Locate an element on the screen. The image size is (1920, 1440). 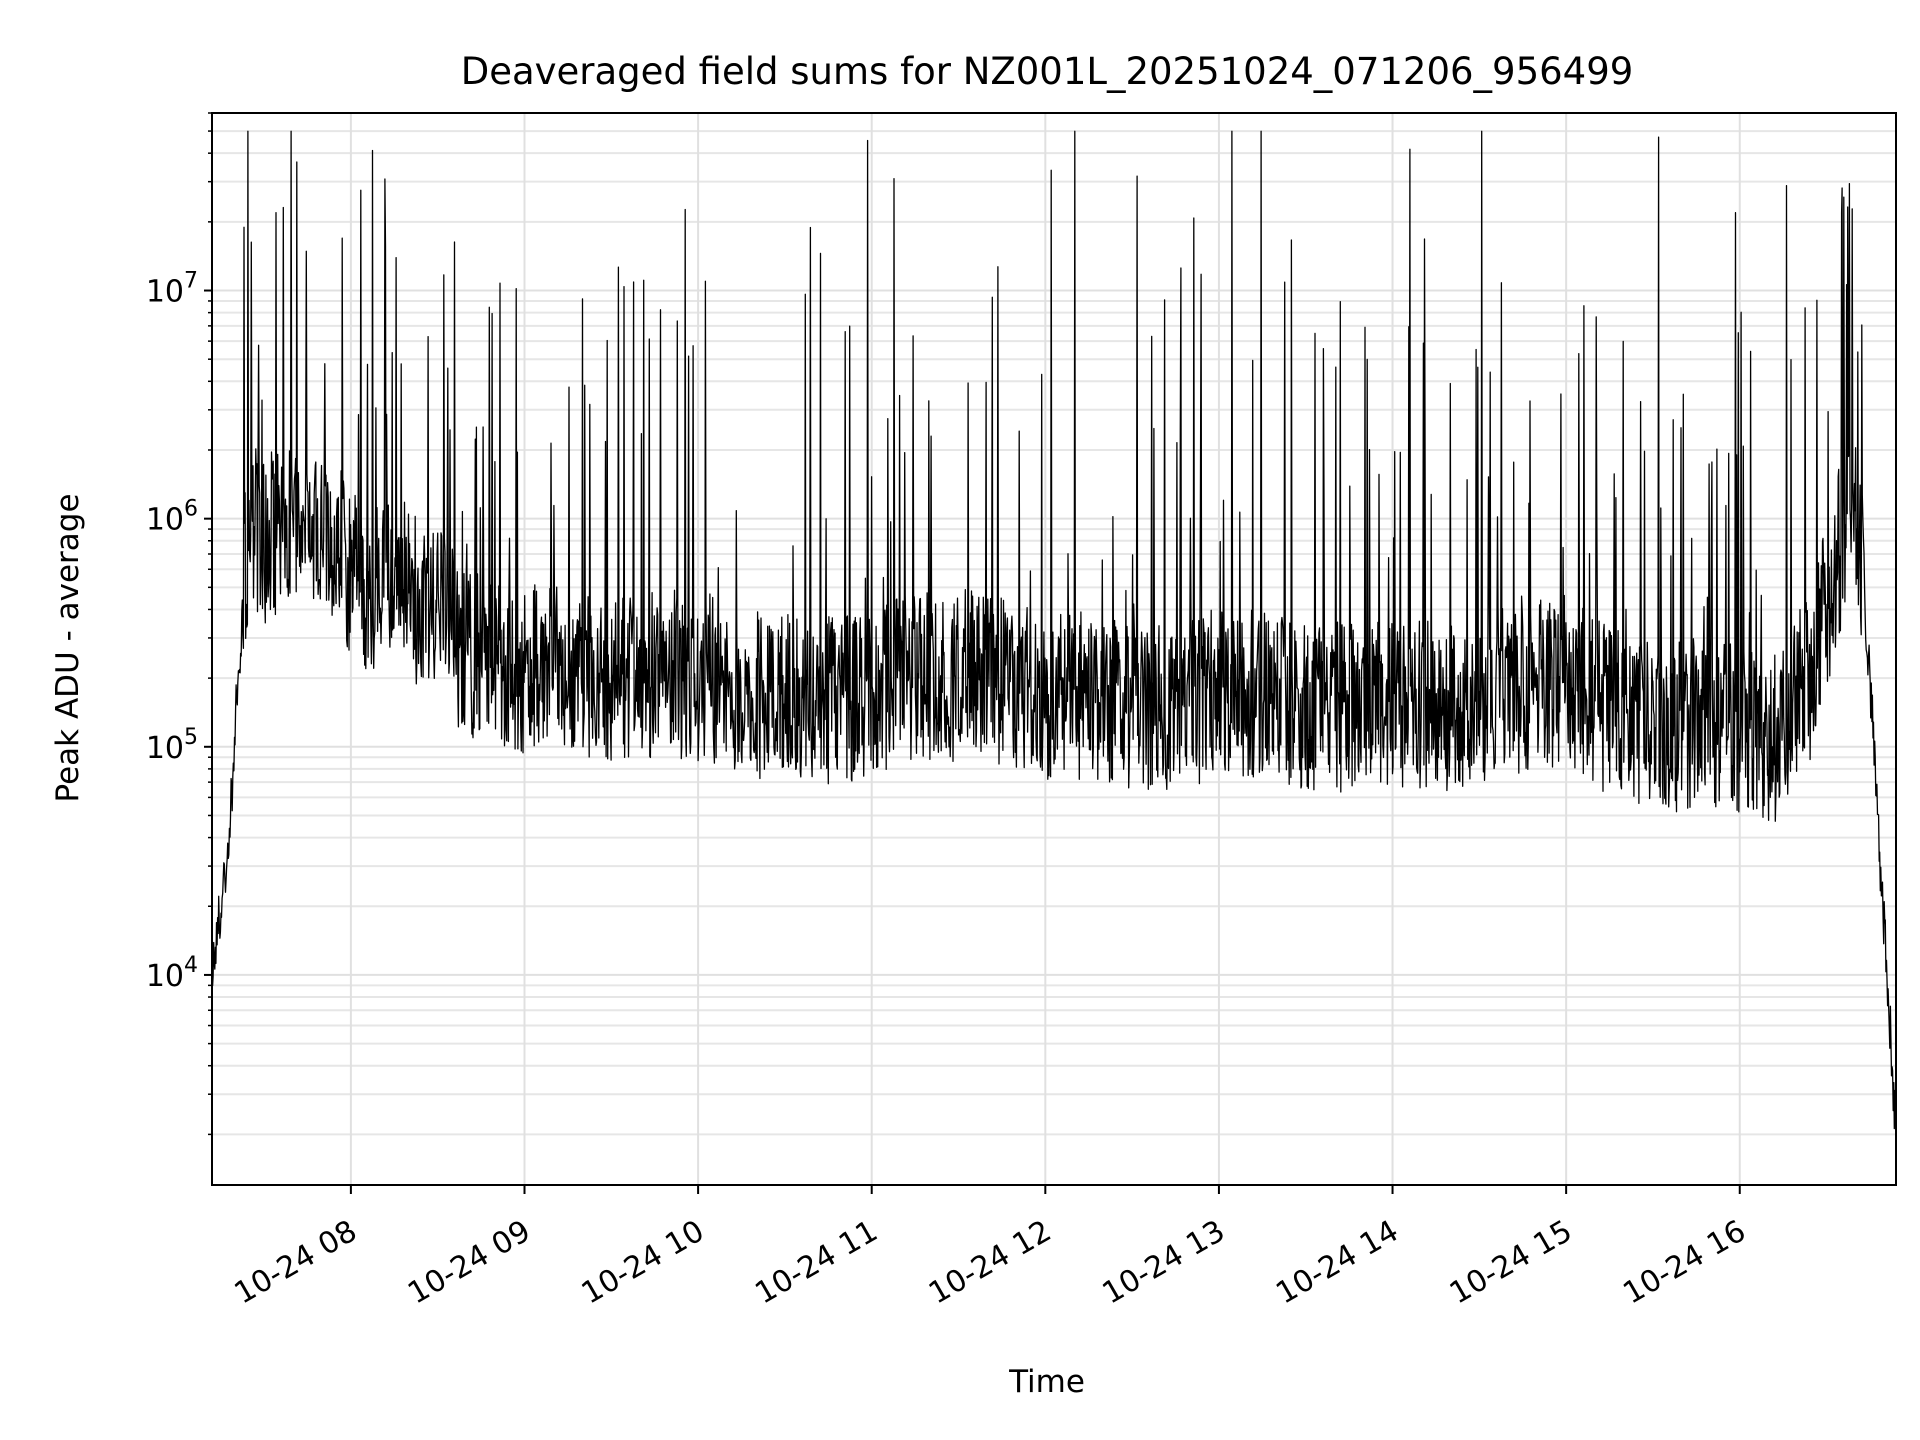
y-tick-label: 10⁵ is located at coordinates (172, 745).